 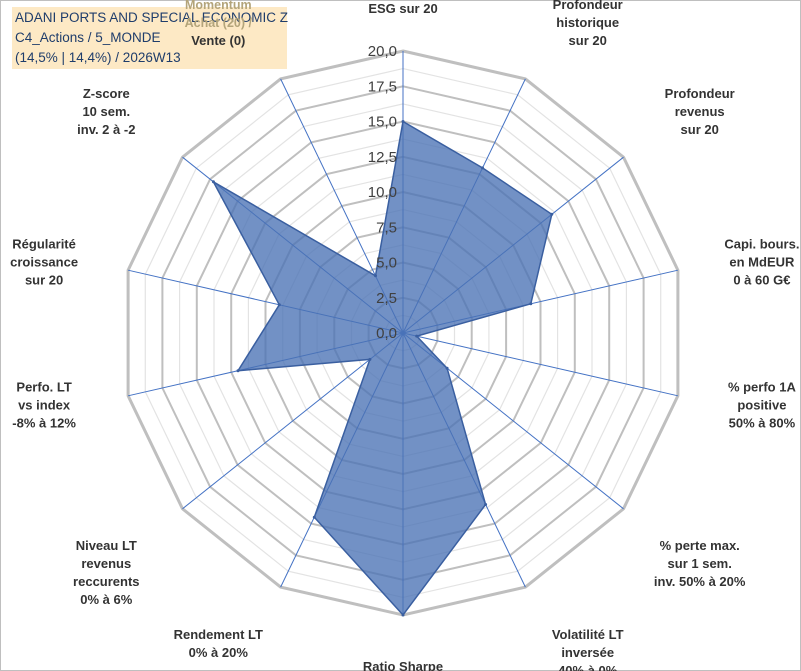 I want to click on axis-label-line: Momentum, so click(x=218, y=6).